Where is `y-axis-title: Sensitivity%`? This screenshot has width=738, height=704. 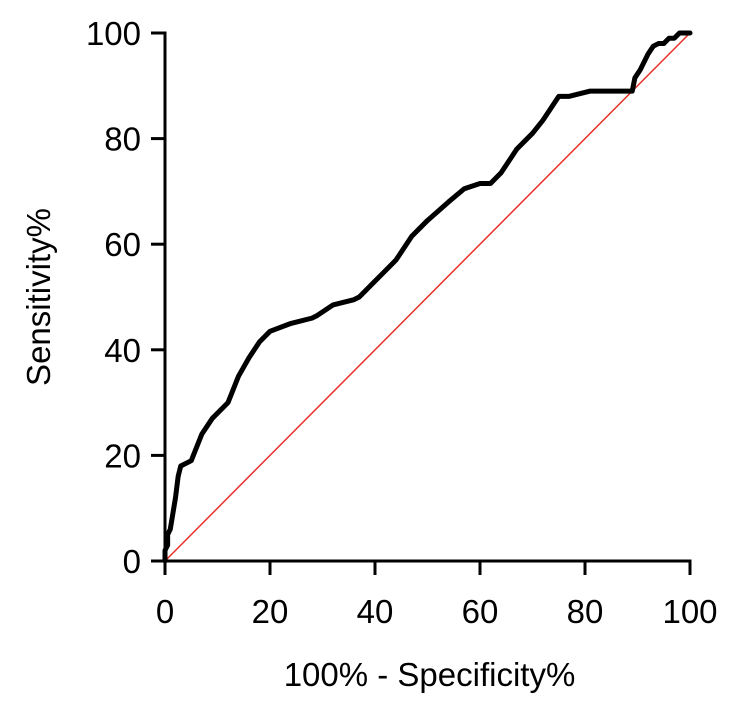 y-axis-title: Sensitivity% is located at coordinates (38, 297).